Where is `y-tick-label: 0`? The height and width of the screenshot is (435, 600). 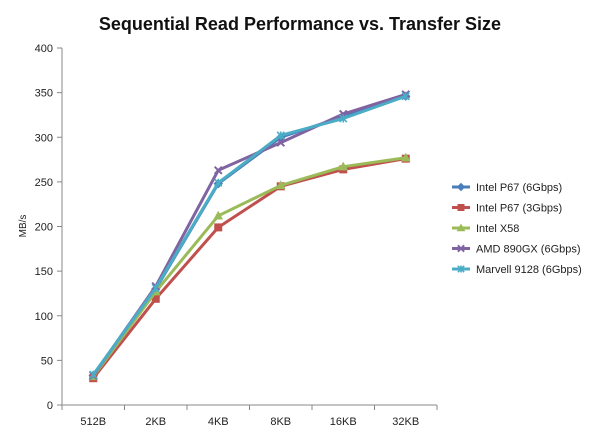
y-tick-label: 0 is located at coordinates (50, 406).